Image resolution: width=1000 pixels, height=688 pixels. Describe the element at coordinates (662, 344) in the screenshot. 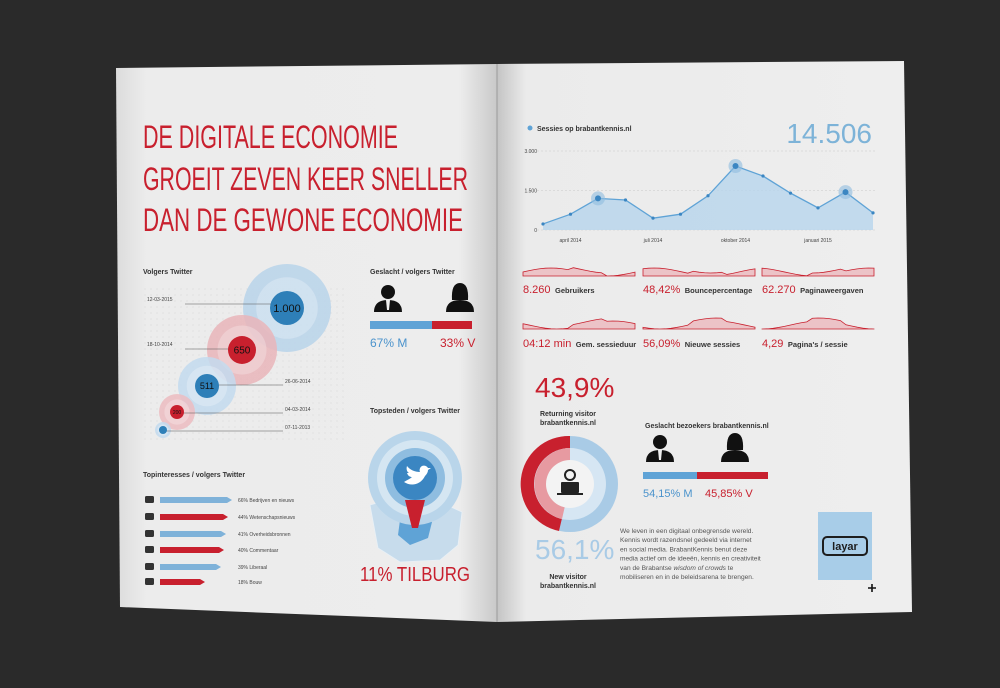

I see `kpi-value: 56,09%` at that location.